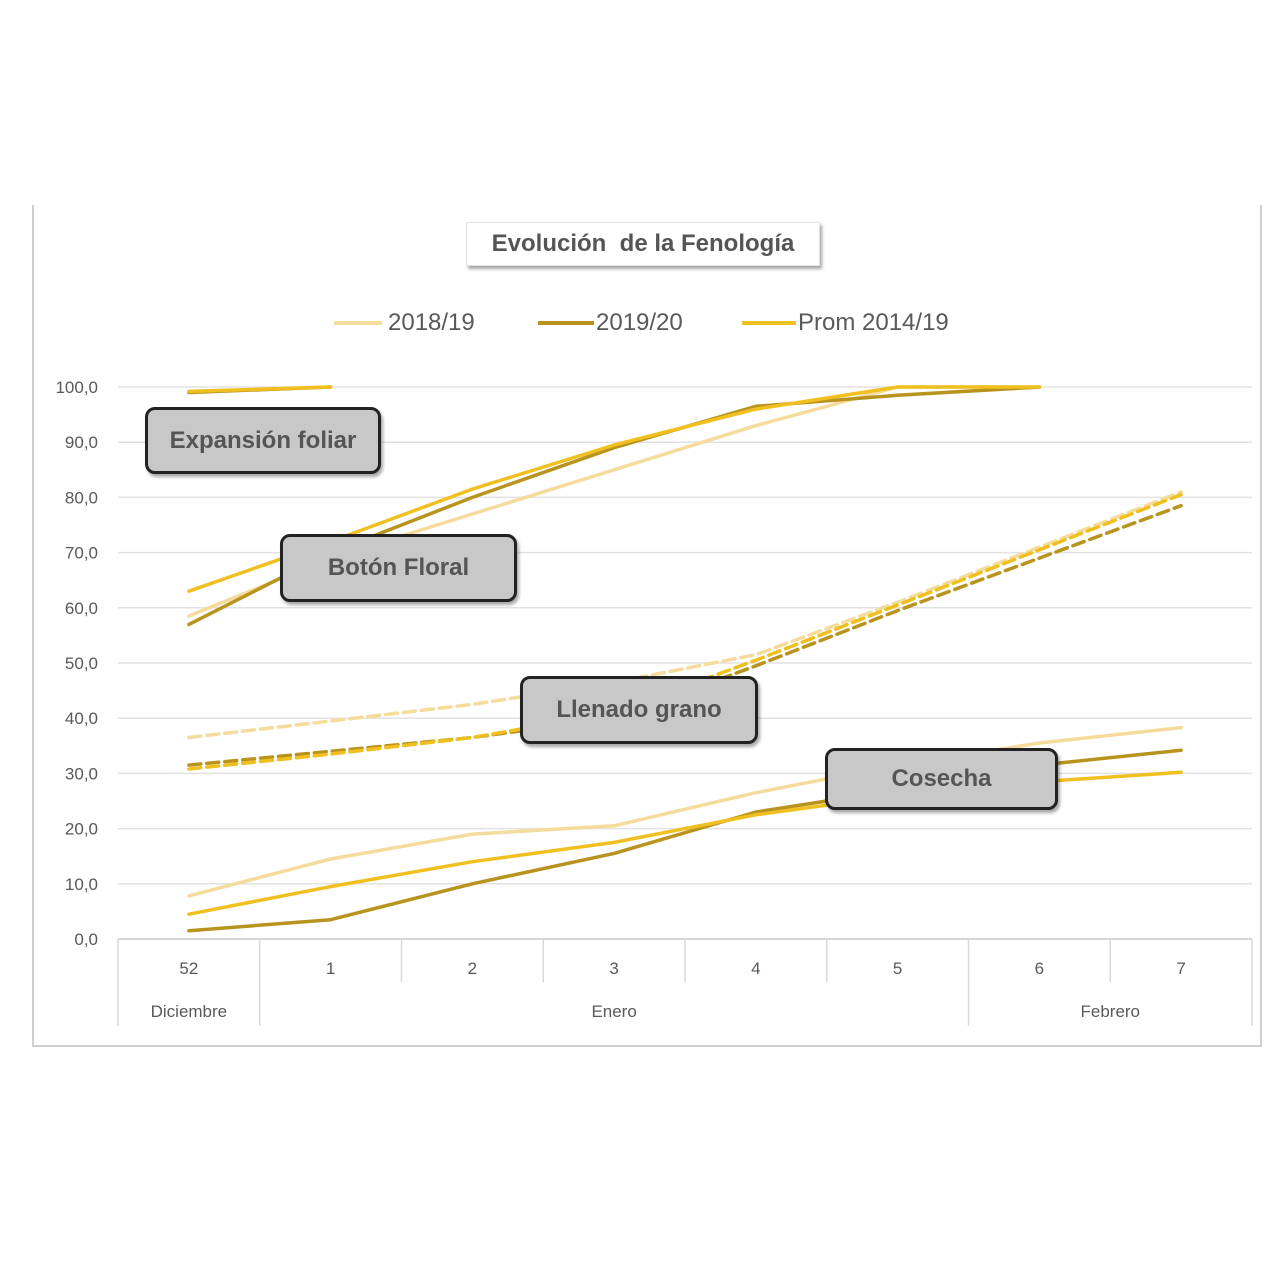 The width and height of the screenshot is (1280, 1280). Describe the element at coordinates (1110, 1011) in the screenshot. I see `x-group-label: Febrero` at that location.